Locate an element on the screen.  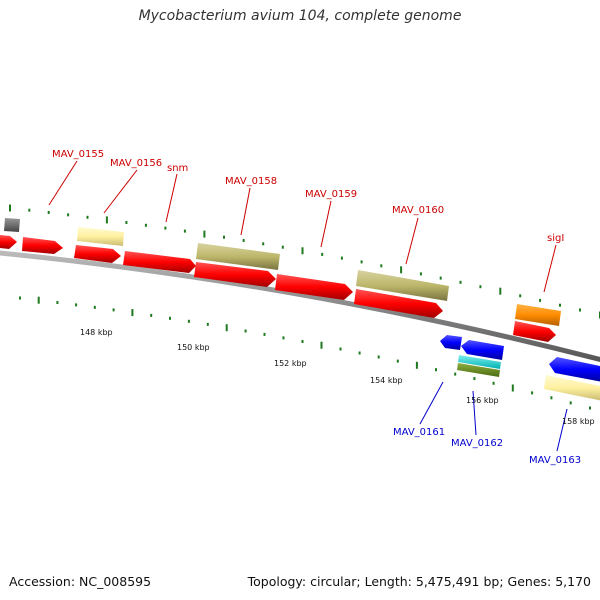
gene-label-sigi: sigI is located at coordinates (555, 238).